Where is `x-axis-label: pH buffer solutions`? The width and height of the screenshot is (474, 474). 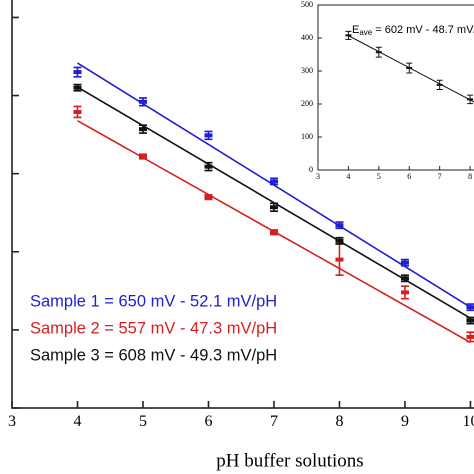 x-axis-label: pH buffer solutions is located at coordinates (289, 460).